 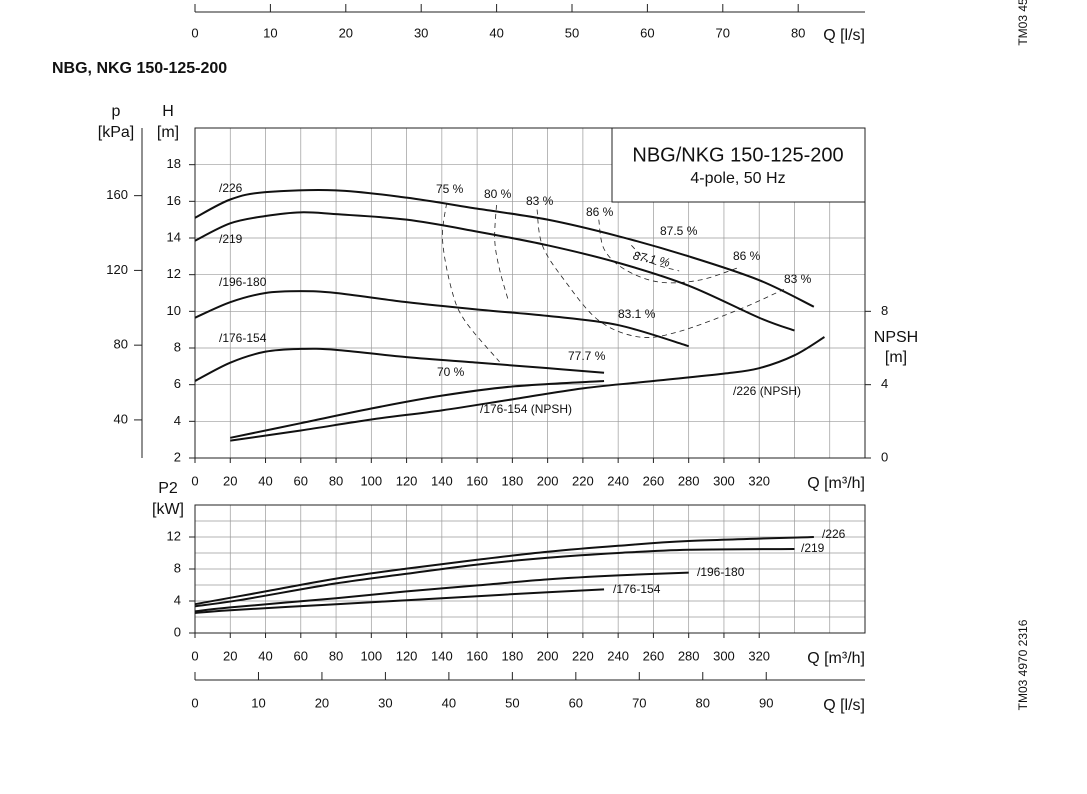 What do you see at coordinates (679, 231) in the screenshot?
I see `efficiency-label: 87.5 %` at bounding box center [679, 231].